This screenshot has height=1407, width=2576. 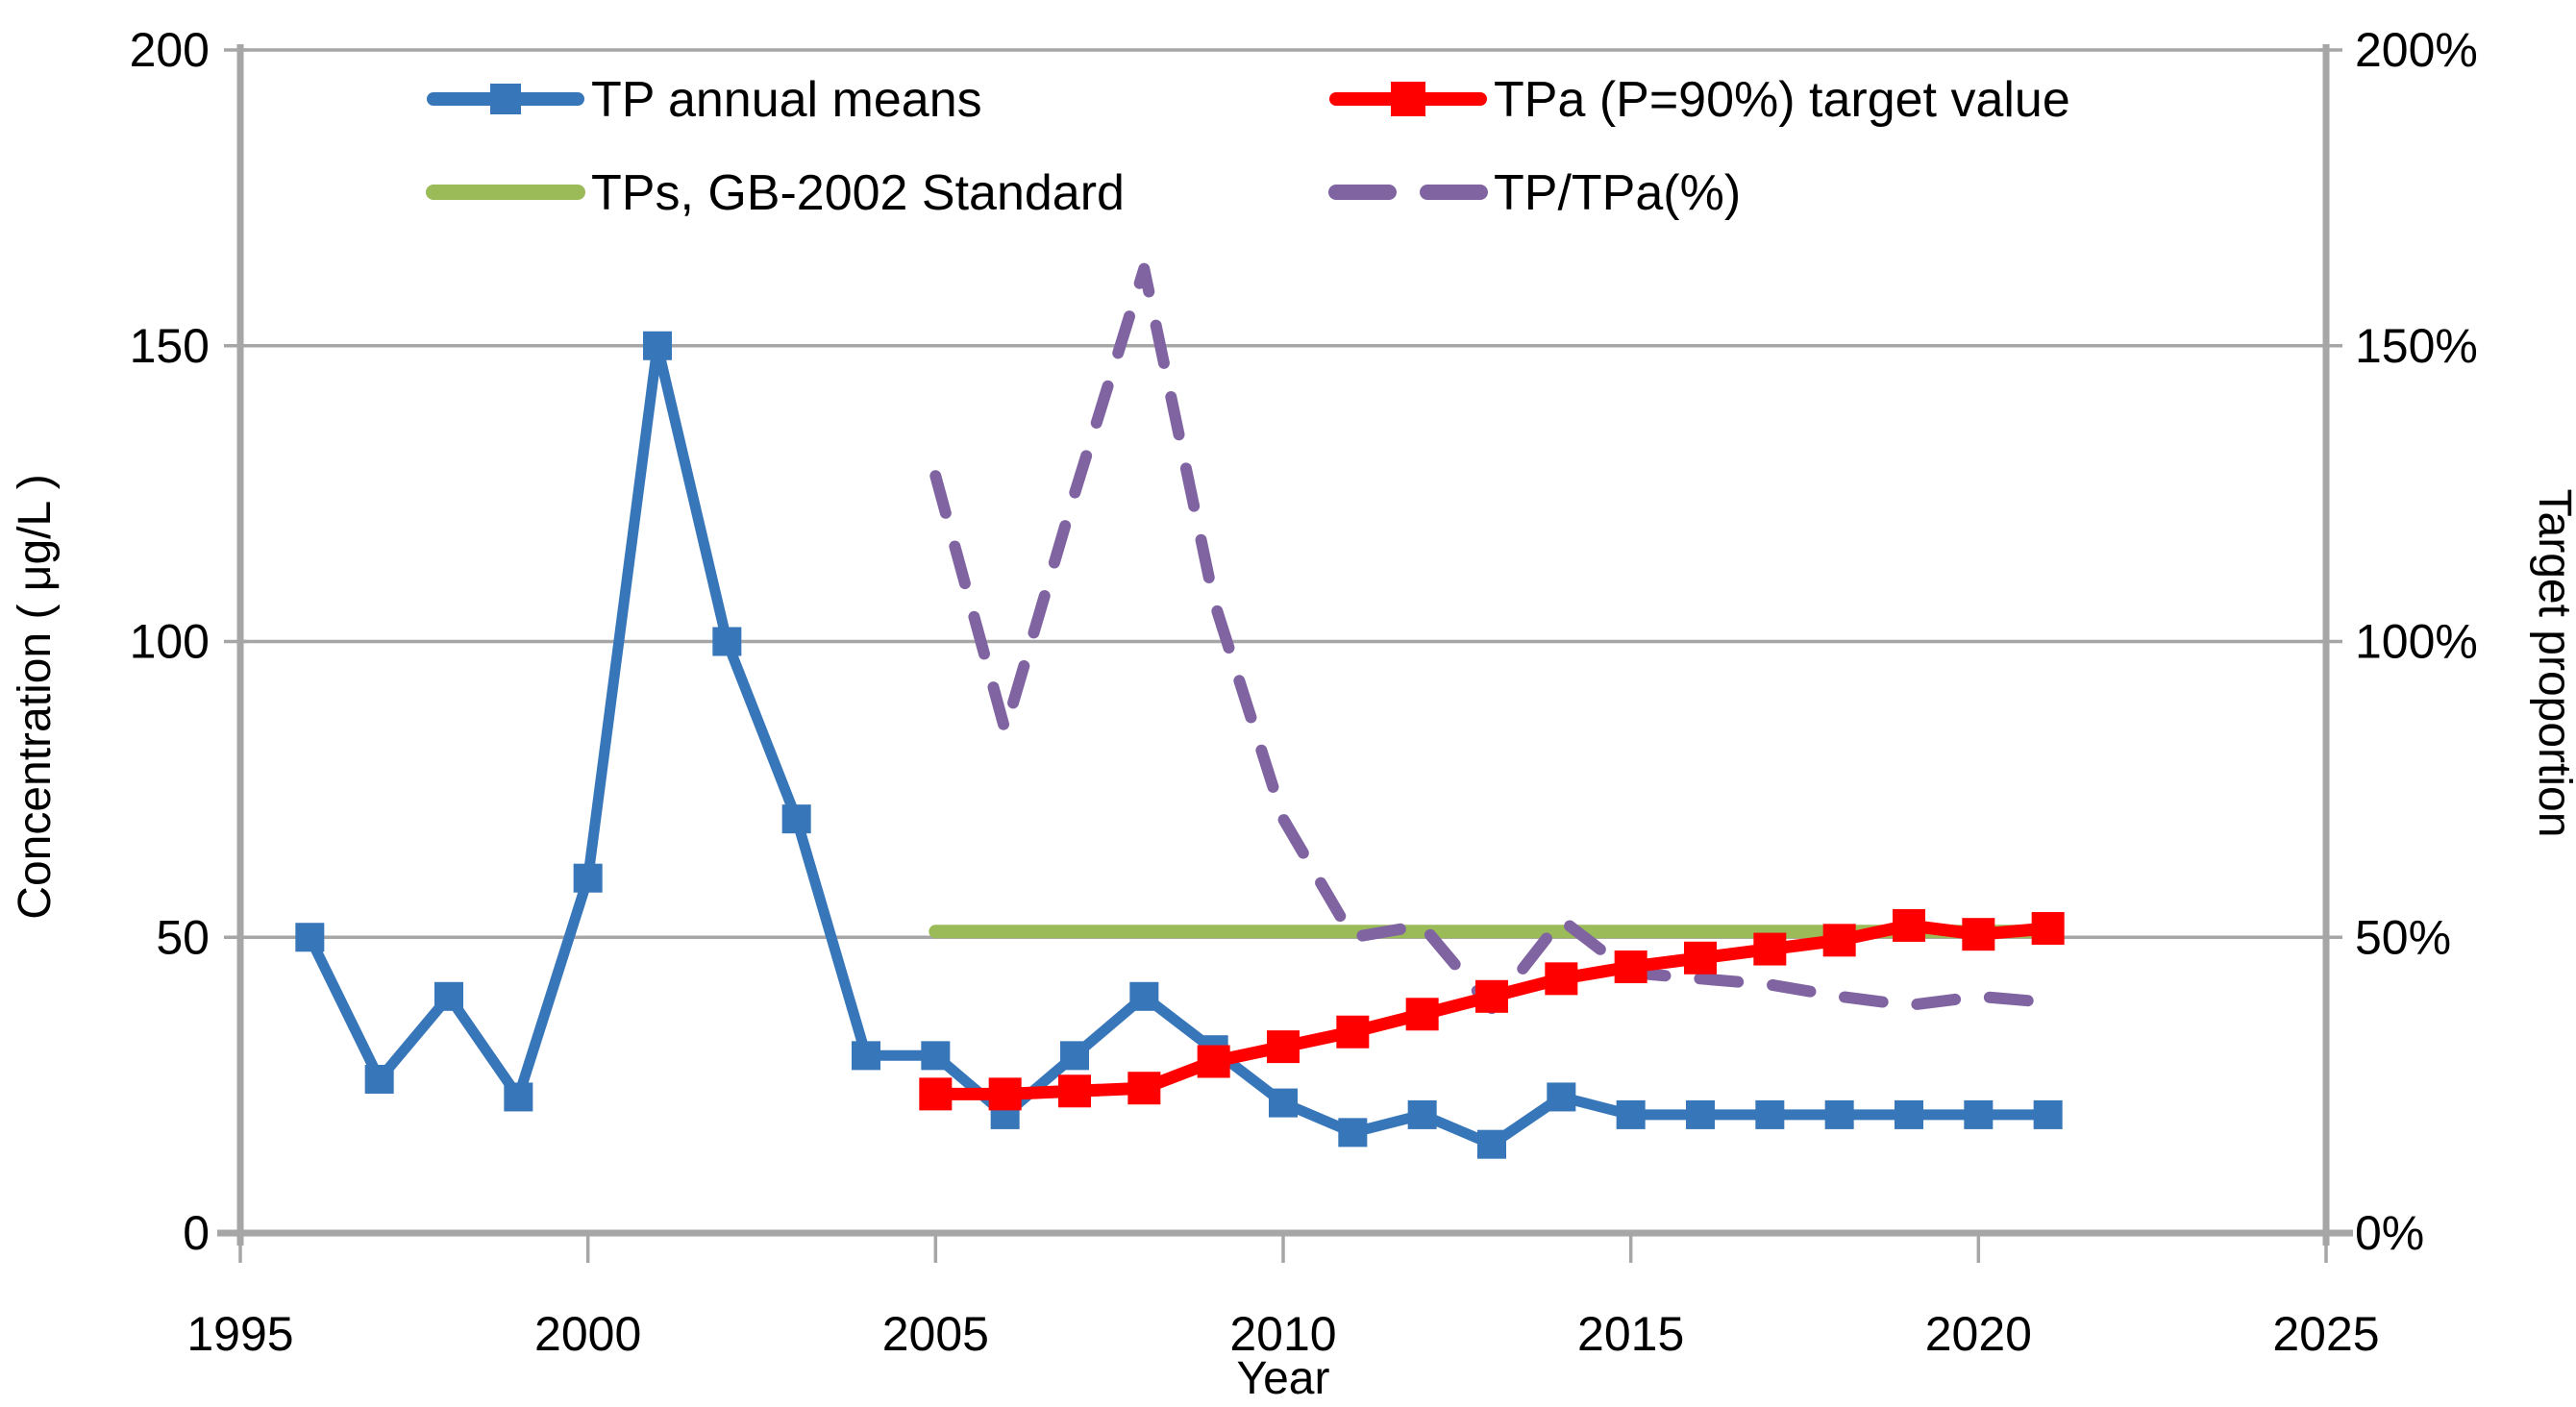 I want to click on right-axis-title: Target proportion, so click(x=2552, y=663).